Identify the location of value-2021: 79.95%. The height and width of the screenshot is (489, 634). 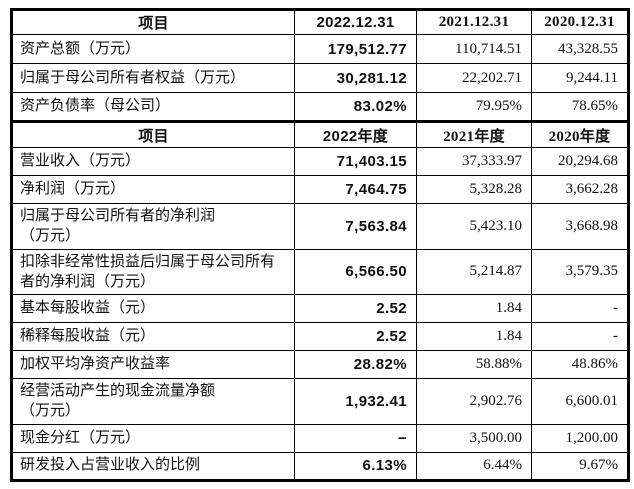
(474, 107).